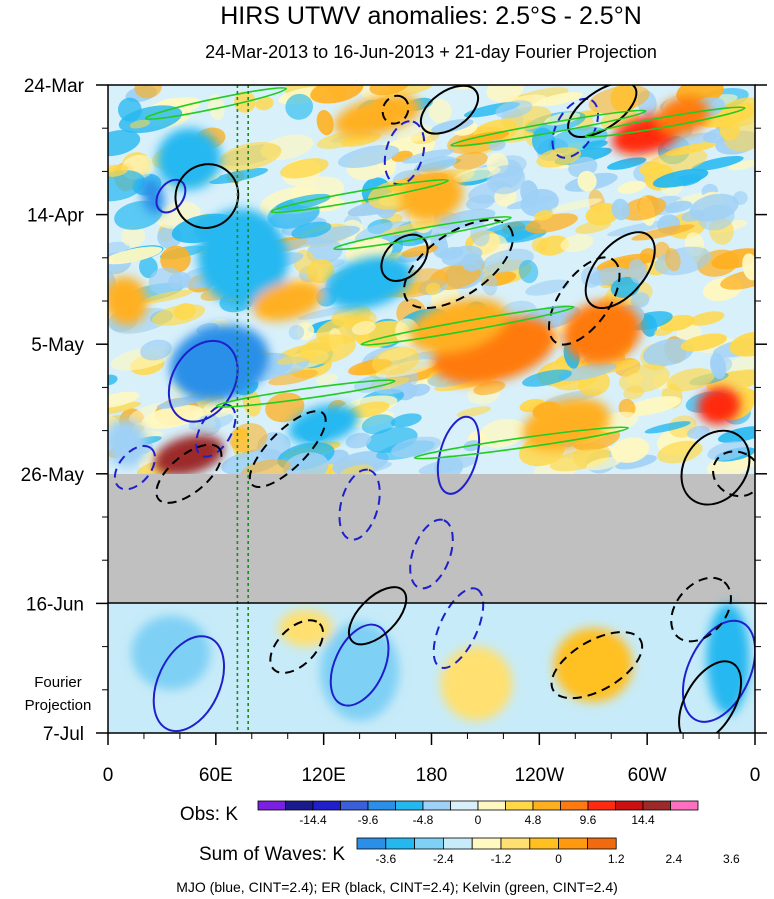 Image resolution: width=774 pixels, height=899 pixels. What do you see at coordinates (443, 859) in the screenshot?
I see `colorbar-tick-label: -2.4` at bounding box center [443, 859].